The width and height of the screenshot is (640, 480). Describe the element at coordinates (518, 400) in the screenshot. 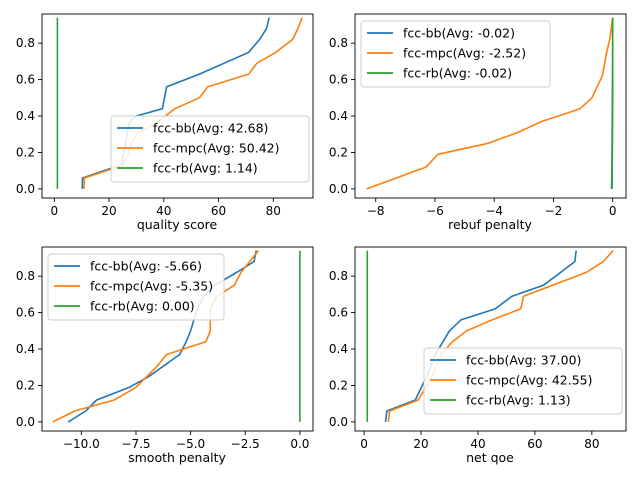

I see `legend-label: fcc-rb(Avg: 1.13)` at that location.